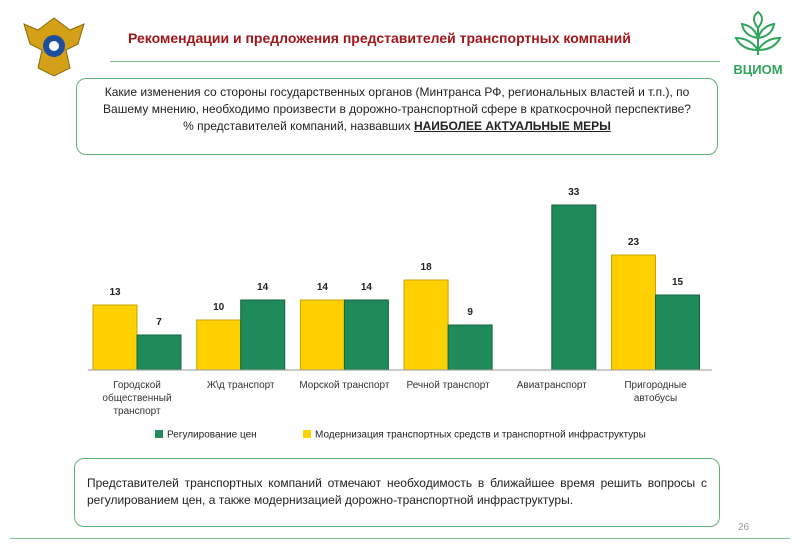 This screenshot has height=554, width=800. I want to click on emblem, so click(54, 47).